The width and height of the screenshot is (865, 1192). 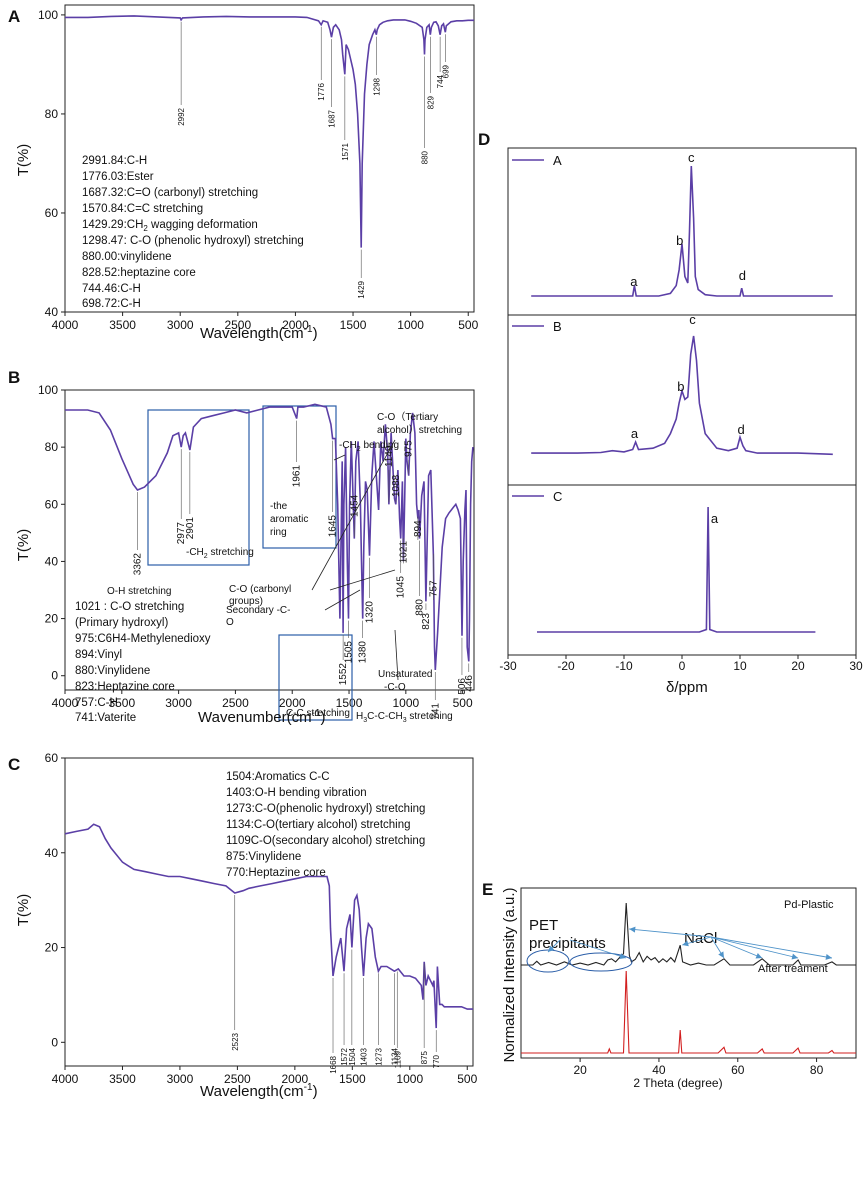 What do you see at coordinates (688, 973) in the screenshot?
I see `panel-e-frame` at bounding box center [688, 973].